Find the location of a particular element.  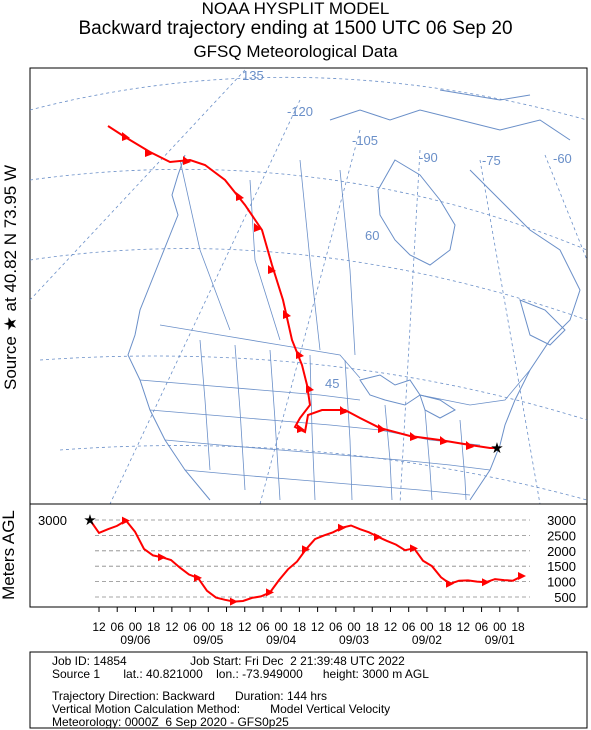

profile-y-tick-label: 500 is located at coordinates (565, 597).